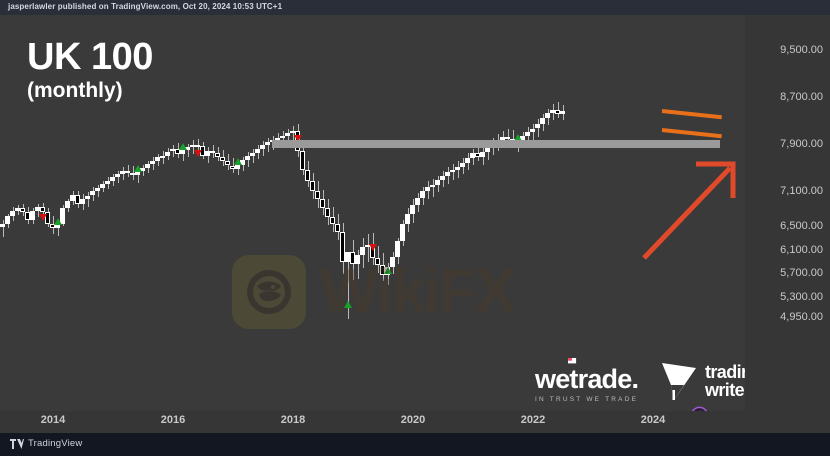 This screenshot has width=830, height=456. Describe the element at coordinates (297, 138) in the screenshot. I see `sell-signal-marker` at that location.